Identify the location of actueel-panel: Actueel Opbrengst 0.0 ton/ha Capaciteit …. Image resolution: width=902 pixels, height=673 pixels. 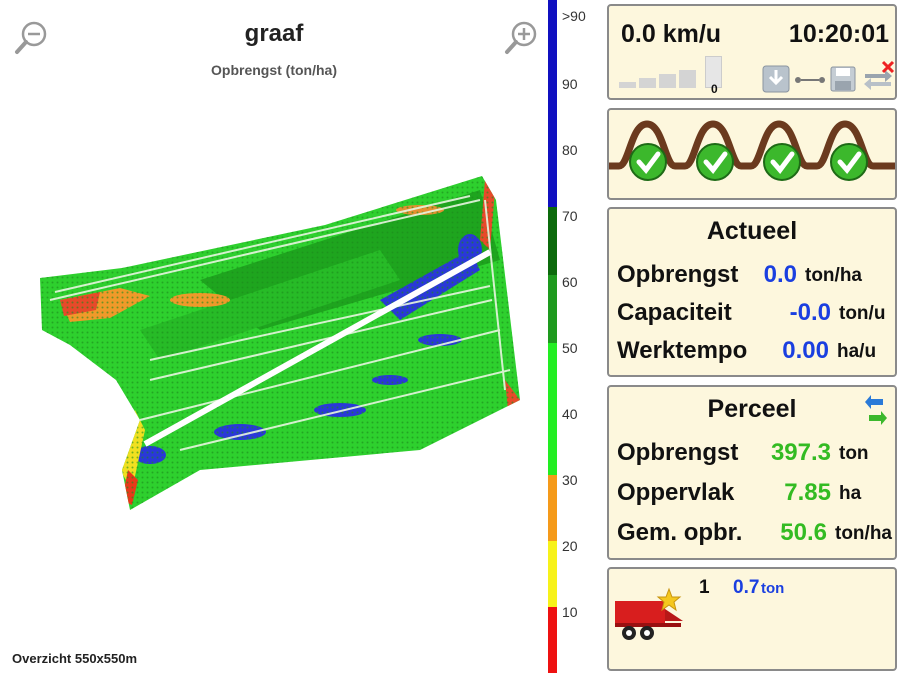
(752, 292).